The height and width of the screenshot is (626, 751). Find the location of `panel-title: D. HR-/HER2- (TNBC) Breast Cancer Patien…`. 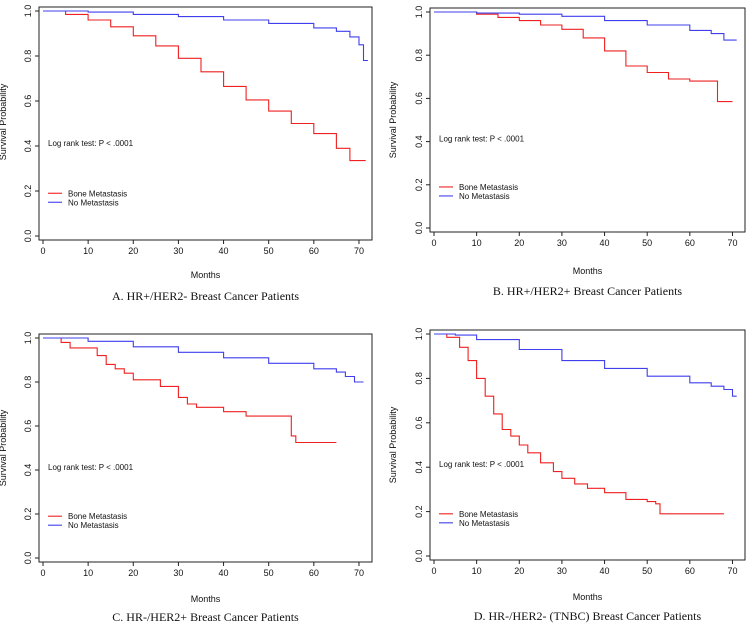

panel-title: D. HR-/HER2- (TNBC) Breast Cancer Patien… is located at coordinates (588, 616).